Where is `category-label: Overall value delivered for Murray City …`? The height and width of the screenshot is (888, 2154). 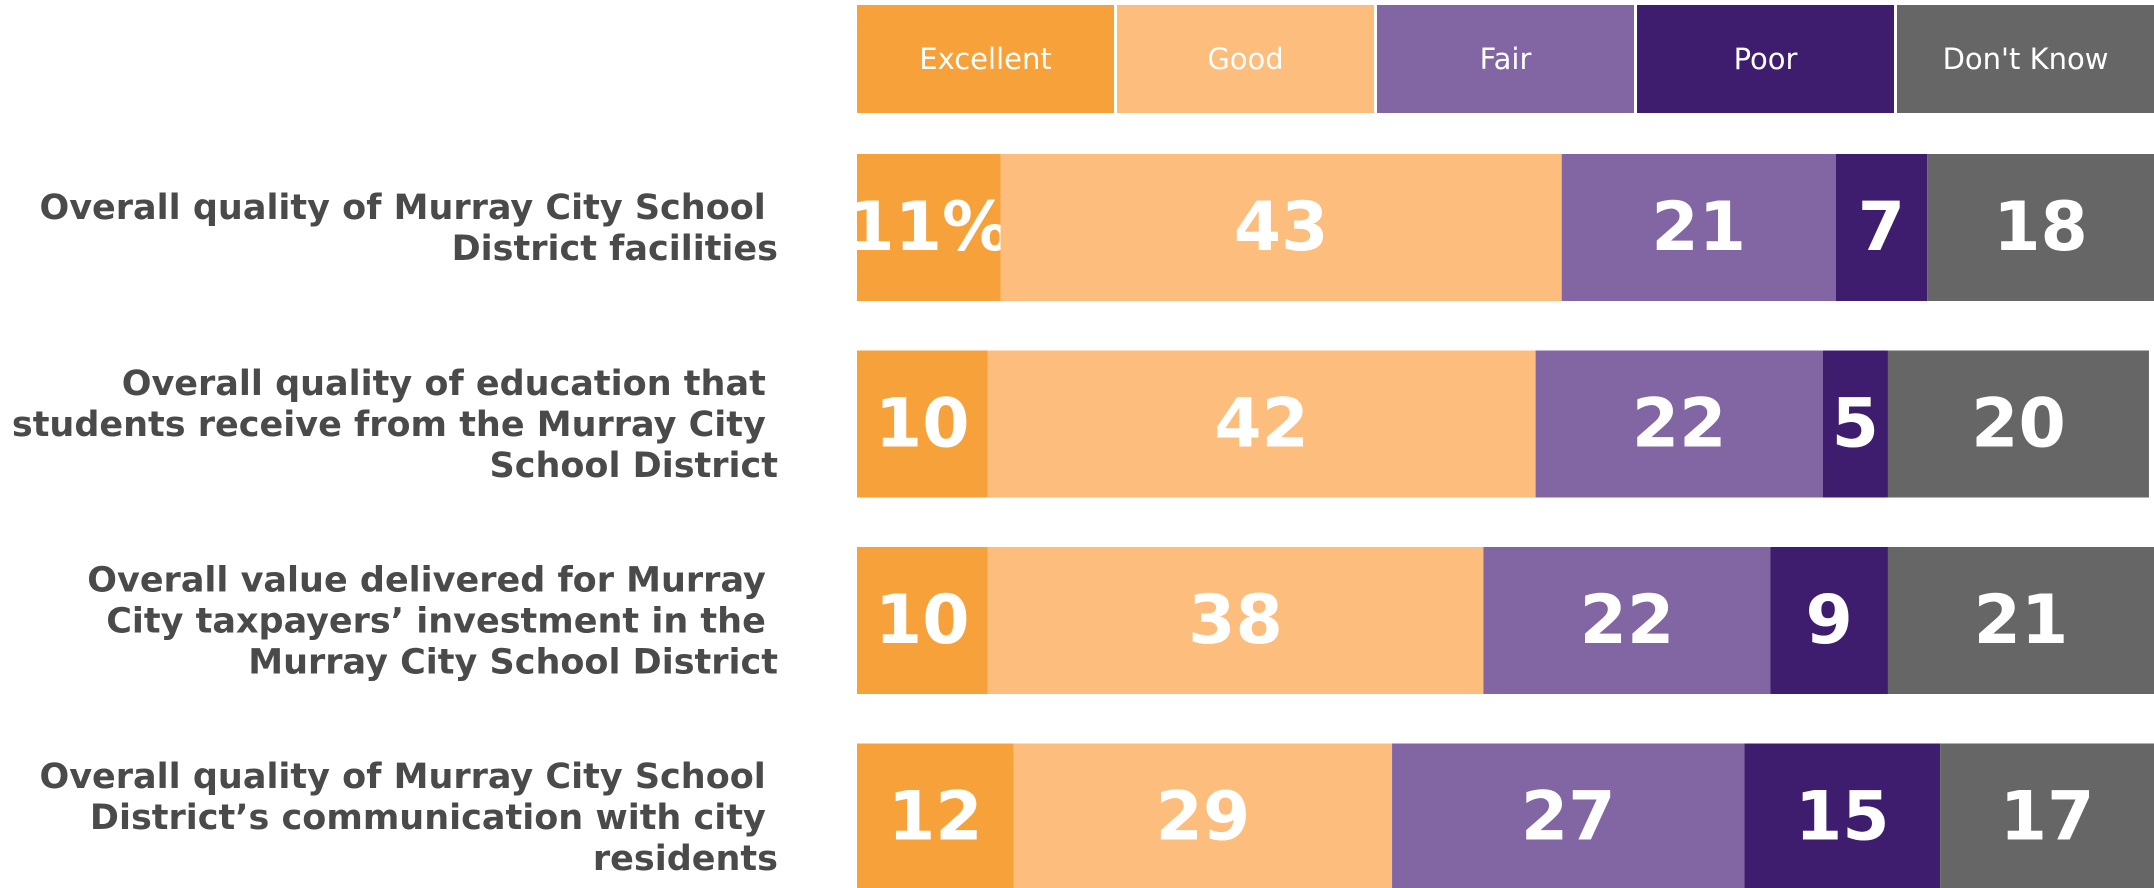
category-label: Overall value delivered for Murray City … is located at coordinates (432, 622).